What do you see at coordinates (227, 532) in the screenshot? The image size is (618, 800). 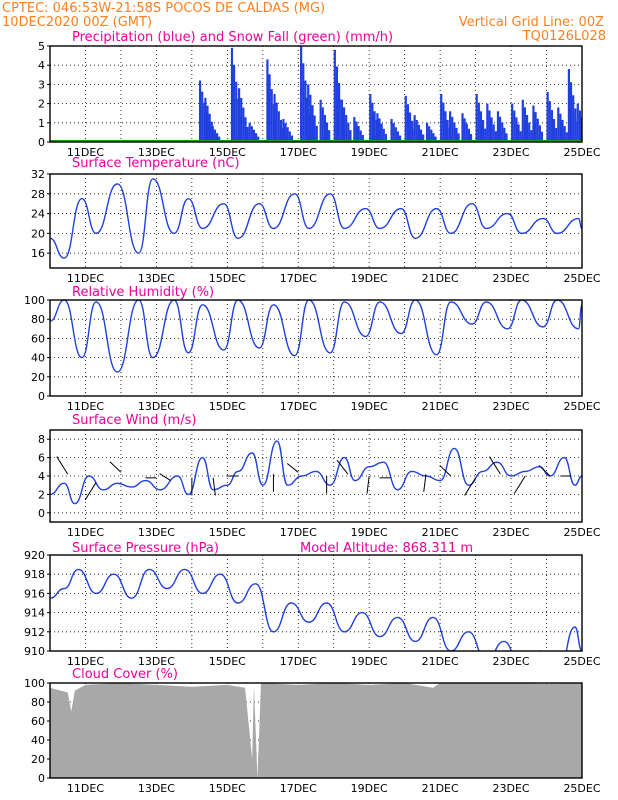 I see `wind-x-tick-label: 15DEC` at bounding box center [227, 532].